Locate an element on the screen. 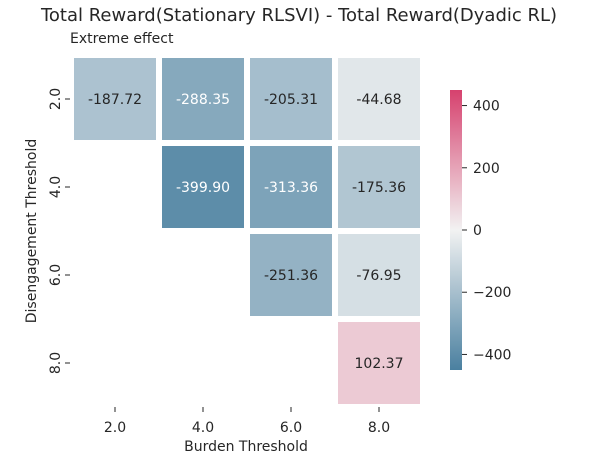  cell-value-label: -251.36 is located at coordinates (291, 276).